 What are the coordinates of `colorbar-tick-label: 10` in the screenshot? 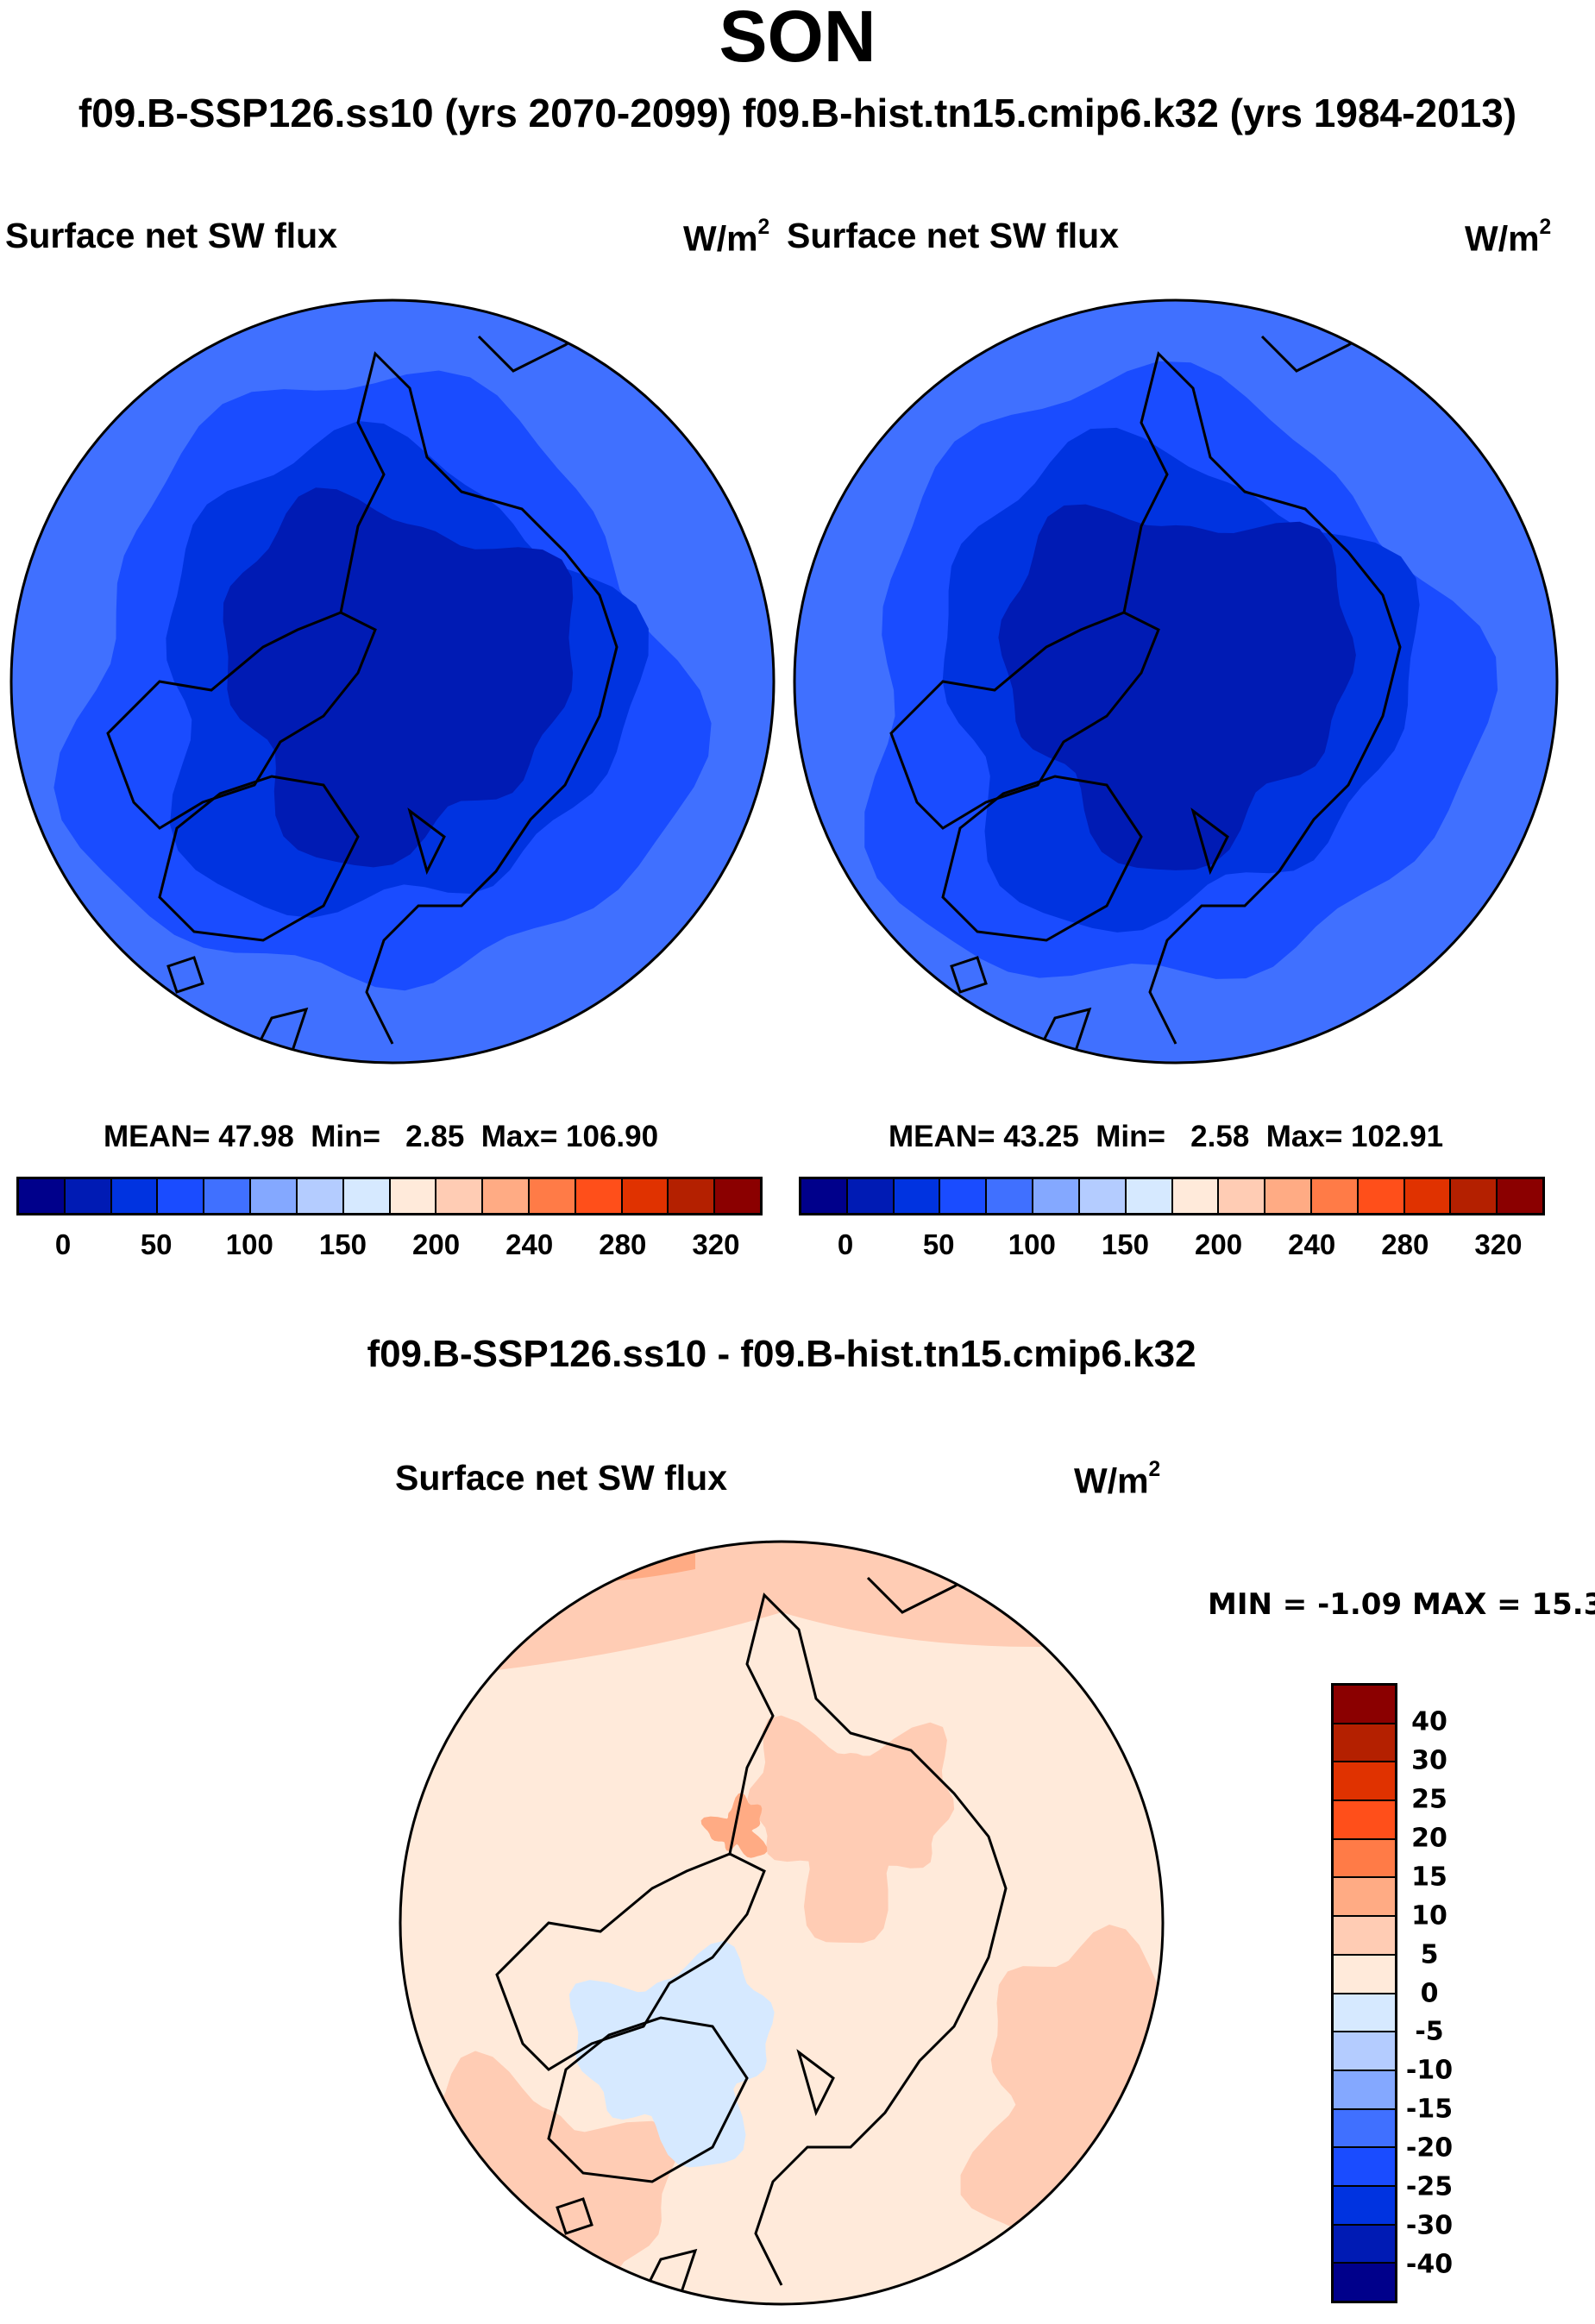 It's located at (1429, 1916).